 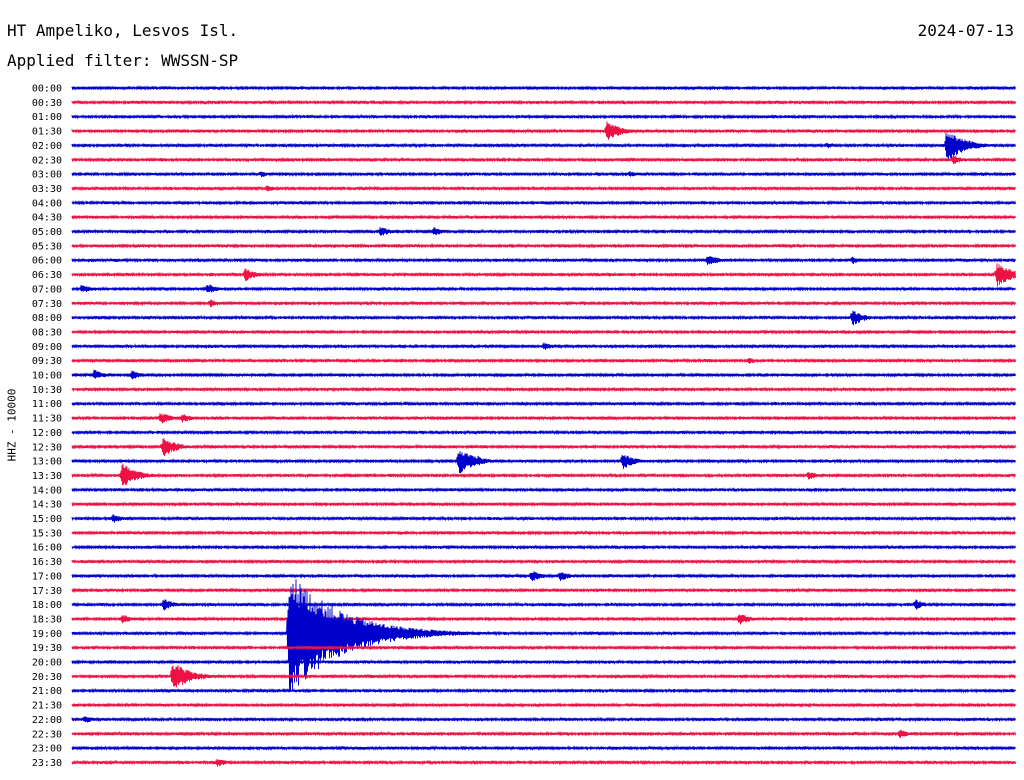 I want to click on trace-row-1900, so click(x=543, y=635).